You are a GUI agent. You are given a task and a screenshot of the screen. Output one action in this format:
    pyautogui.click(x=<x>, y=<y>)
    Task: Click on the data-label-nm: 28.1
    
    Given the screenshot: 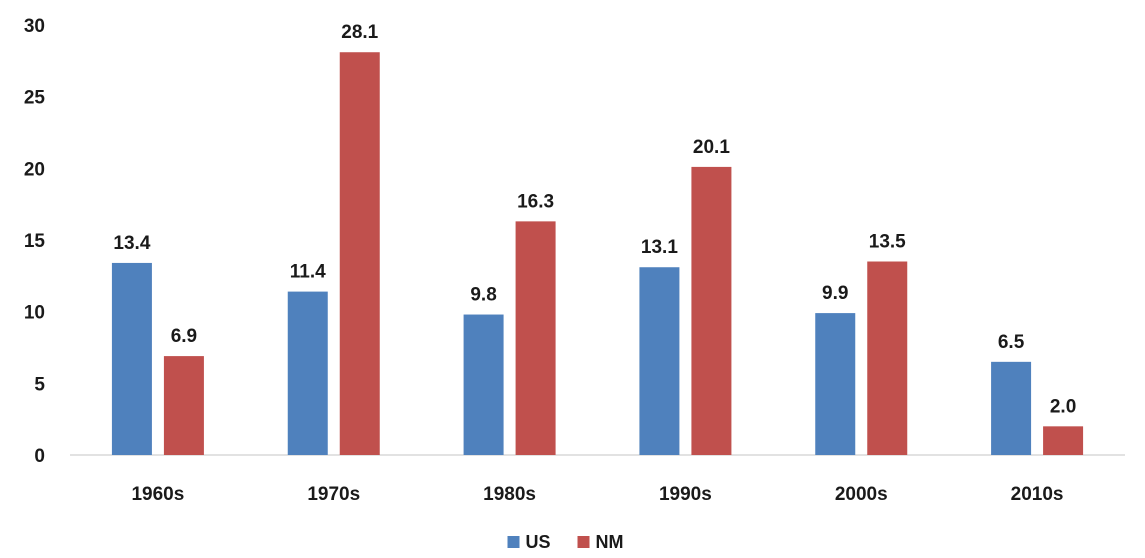 What is the action you would take?
    pyautogui.click(x=359, y=32)
    